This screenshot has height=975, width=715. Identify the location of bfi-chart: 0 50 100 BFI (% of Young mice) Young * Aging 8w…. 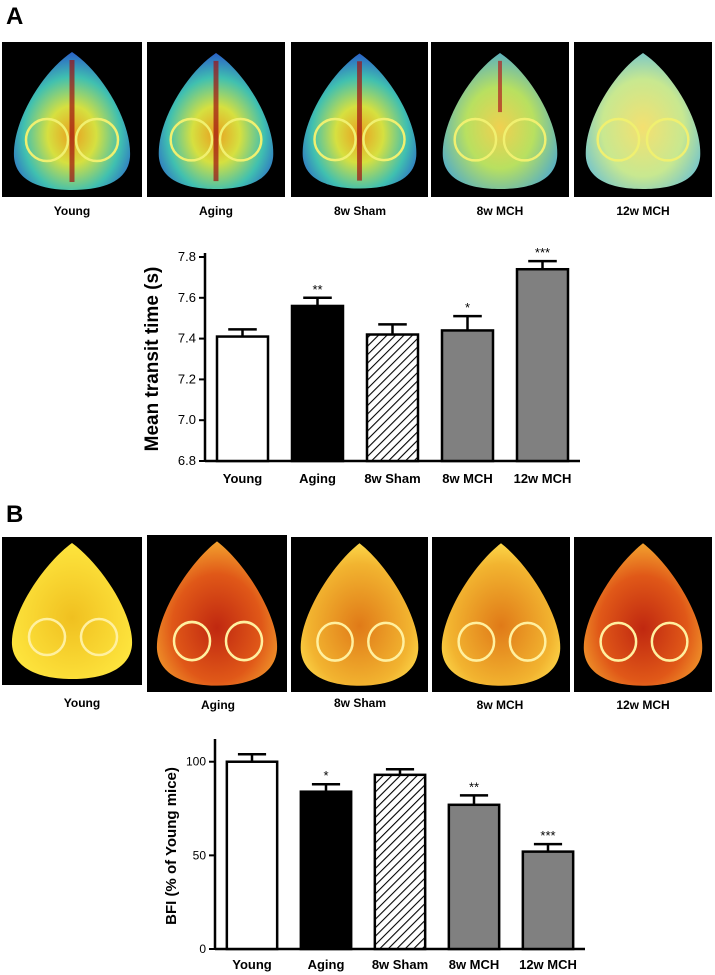
(374, 855).